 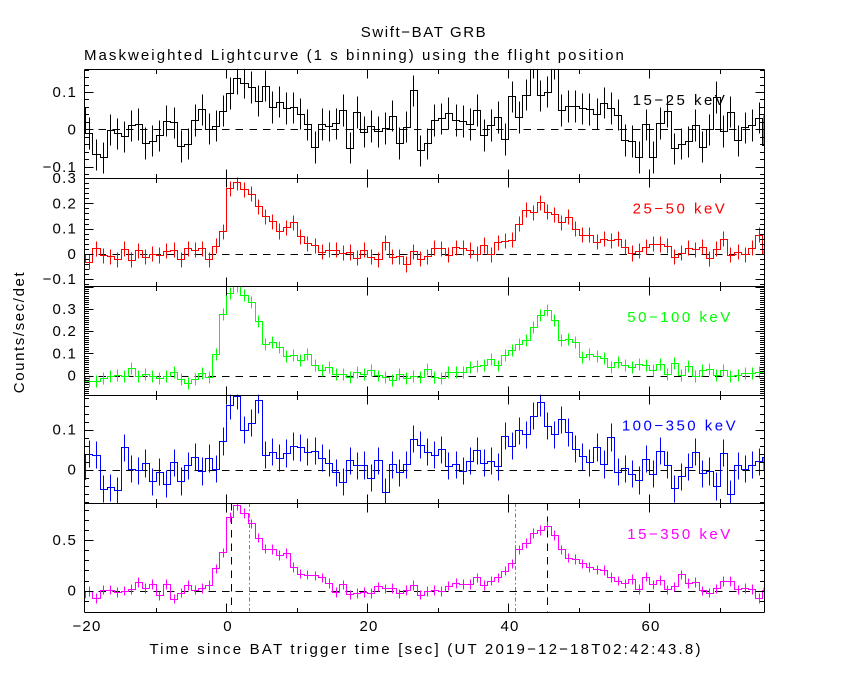 I want to click on svg-text: 15−350 keV, so click(x=680, y=534).